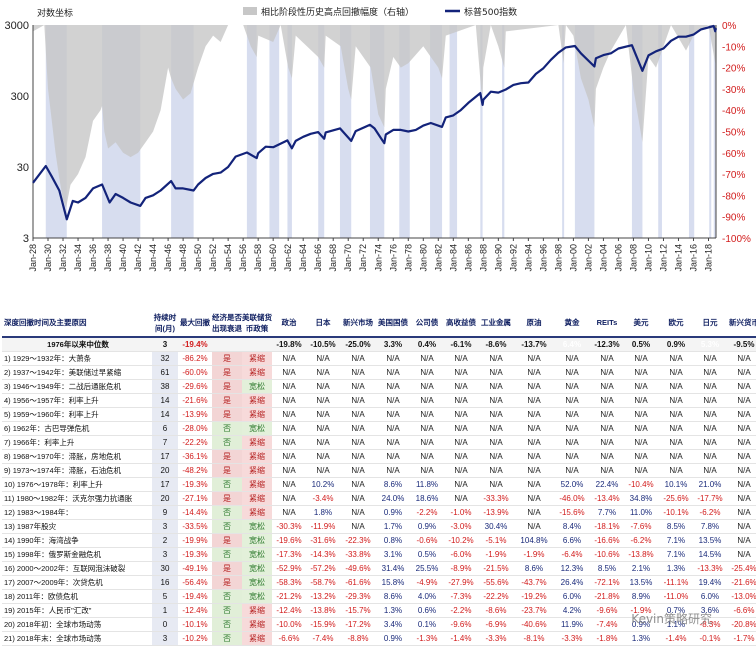 Image resolution: width=756 pixels, height=651 pixels. Describe the element at coordinates (358, 624) in the screenshot. I see `row-em: -17.2%` at that location.